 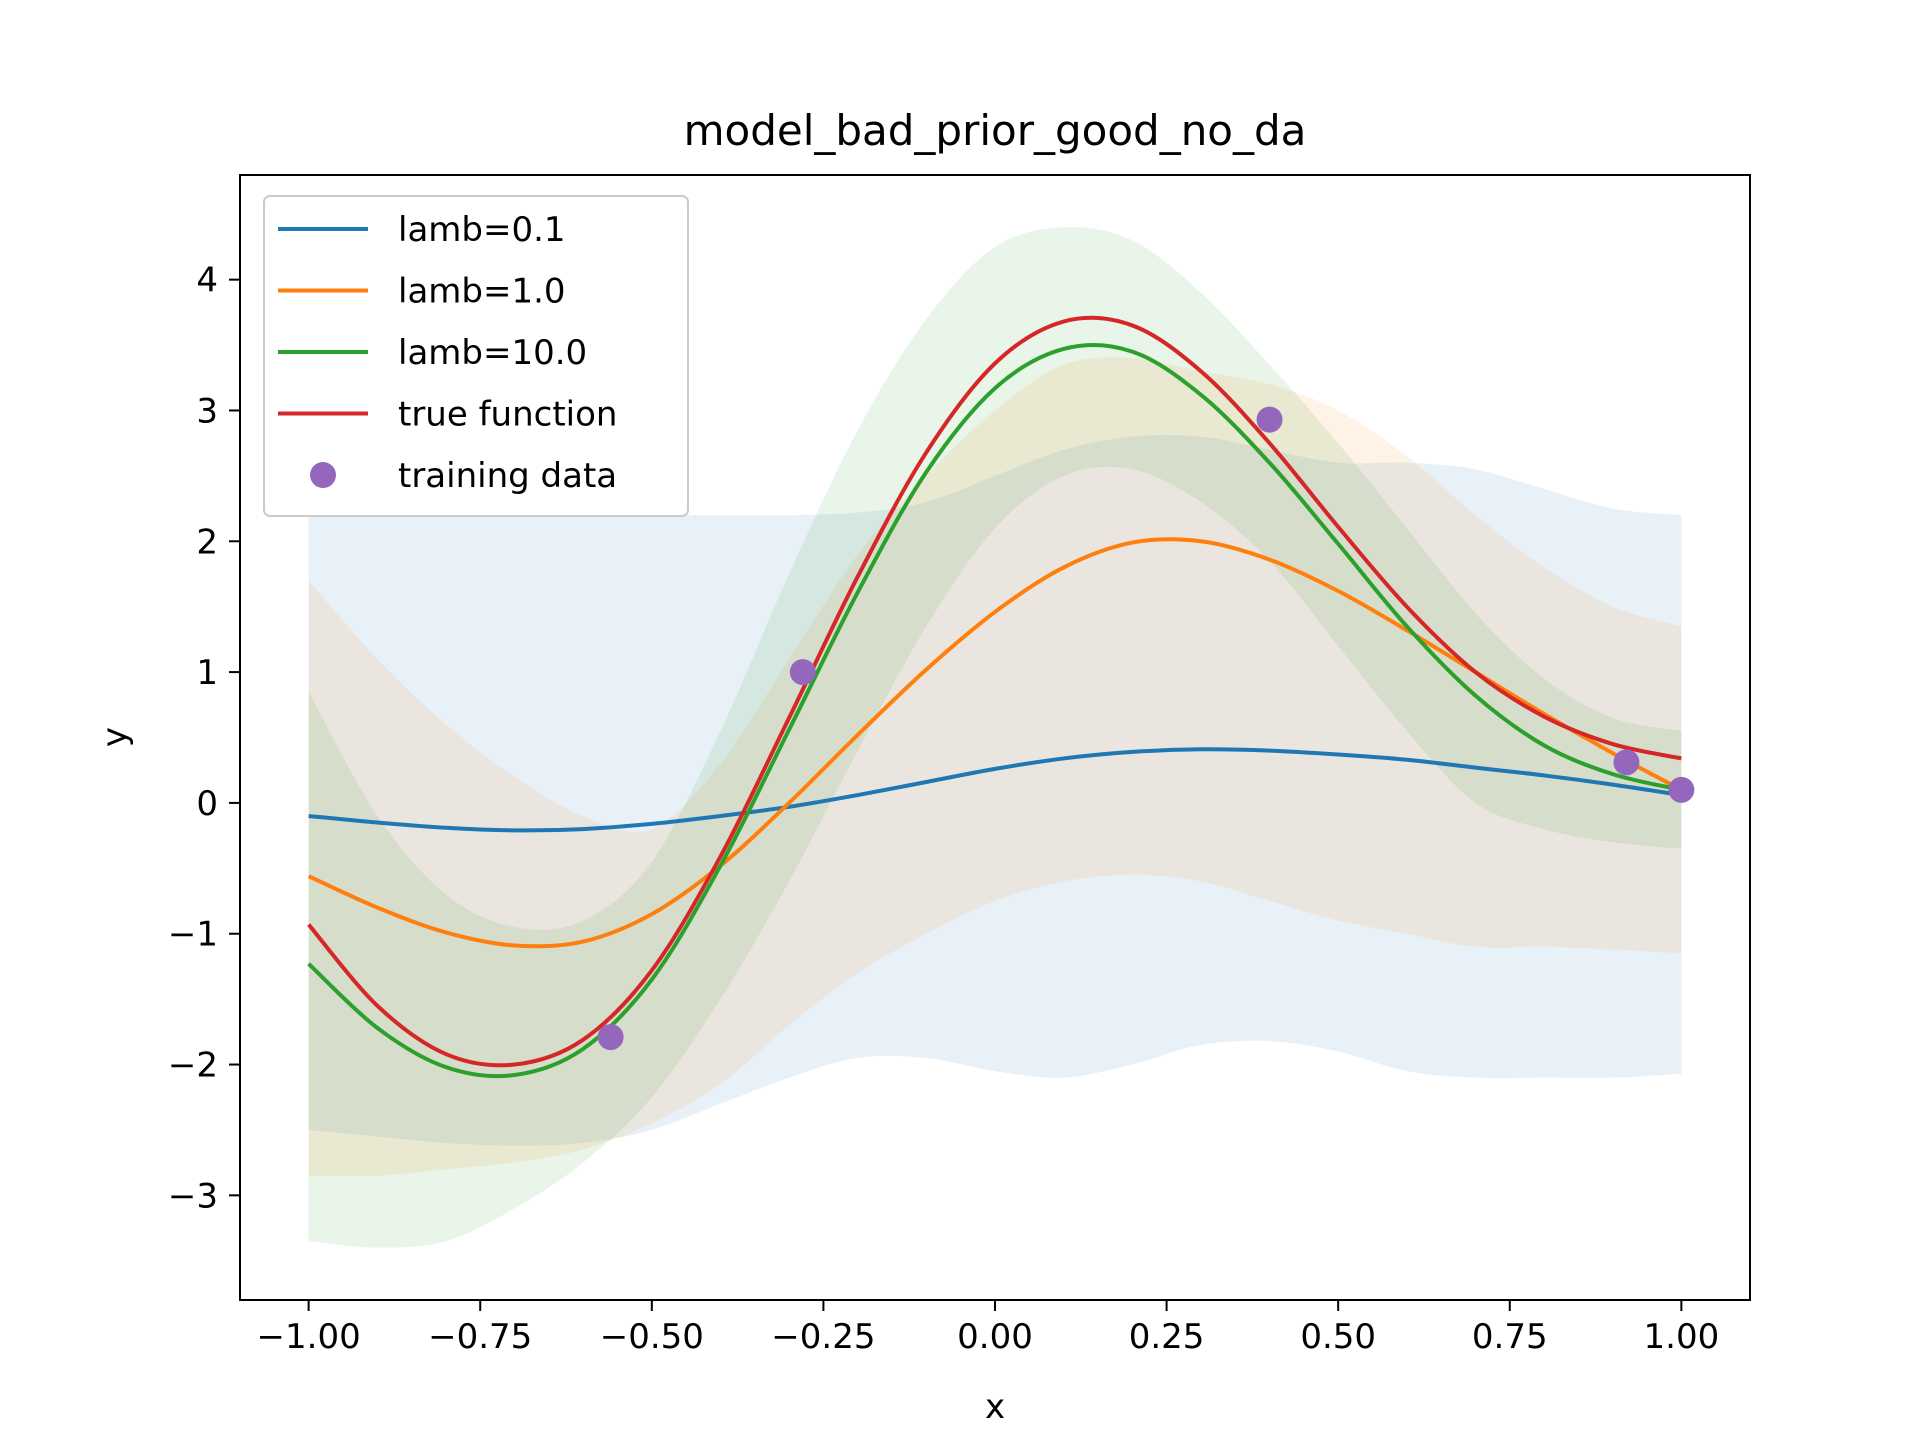 What do you see at coordinates (323, 475) in the screenshot?
I see `legend-swatch-training-data` at bounding box center [323, 475].